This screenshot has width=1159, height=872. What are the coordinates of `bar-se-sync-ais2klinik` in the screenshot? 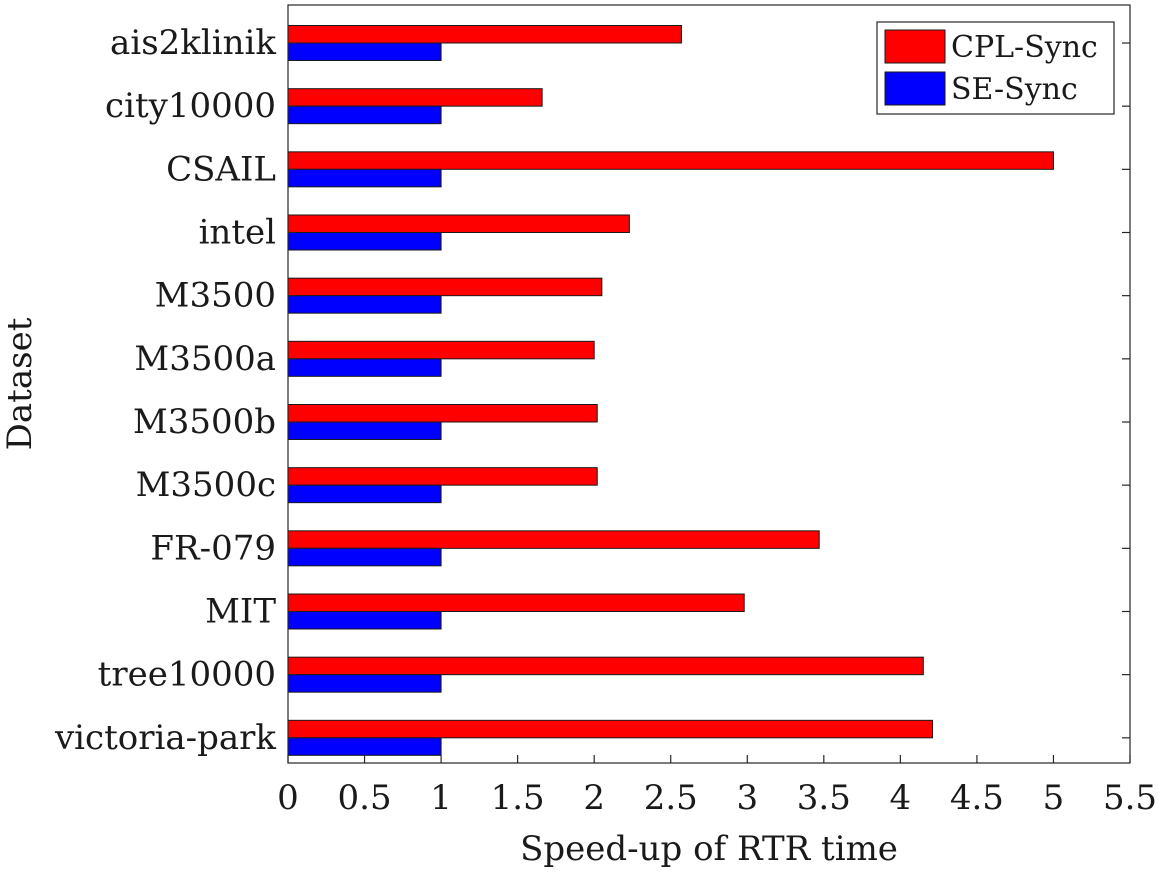 It's located at (364, 51).